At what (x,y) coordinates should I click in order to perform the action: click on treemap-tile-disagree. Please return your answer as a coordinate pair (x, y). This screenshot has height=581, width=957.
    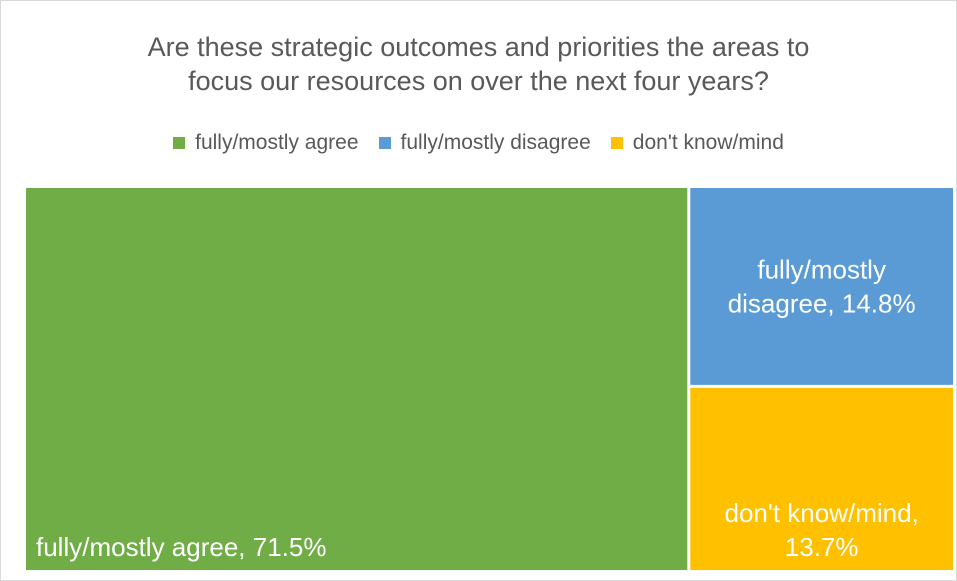
    Looking at the image, I should click on (821, 286).